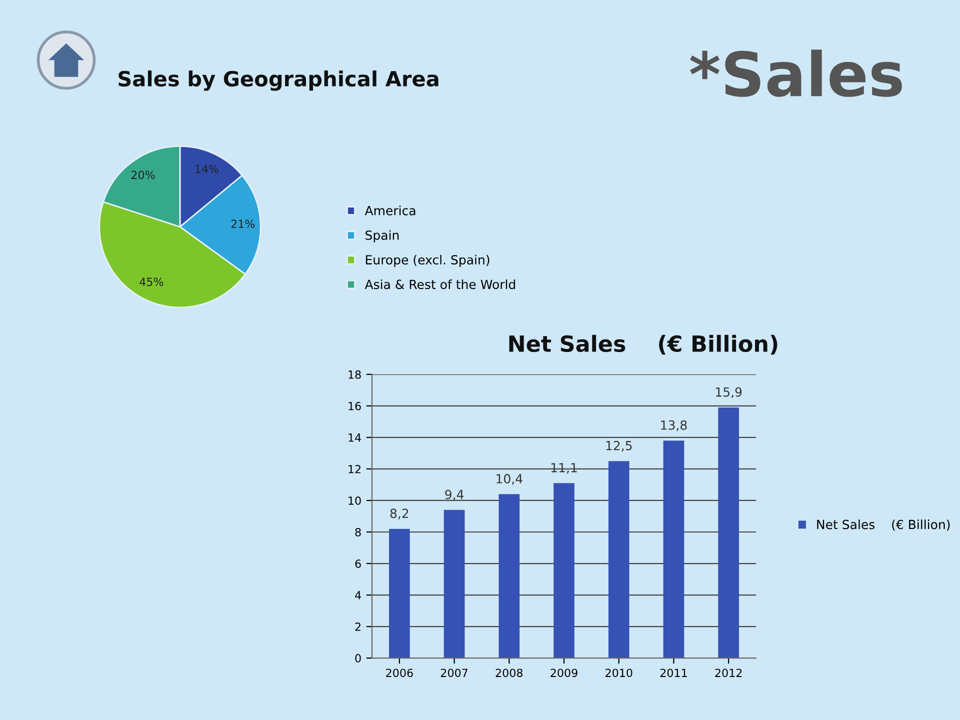  What do you see at coordinates (354, 469) in the screenshot?
I see `y-tick-label: 12` at bounding box center [354, 469].